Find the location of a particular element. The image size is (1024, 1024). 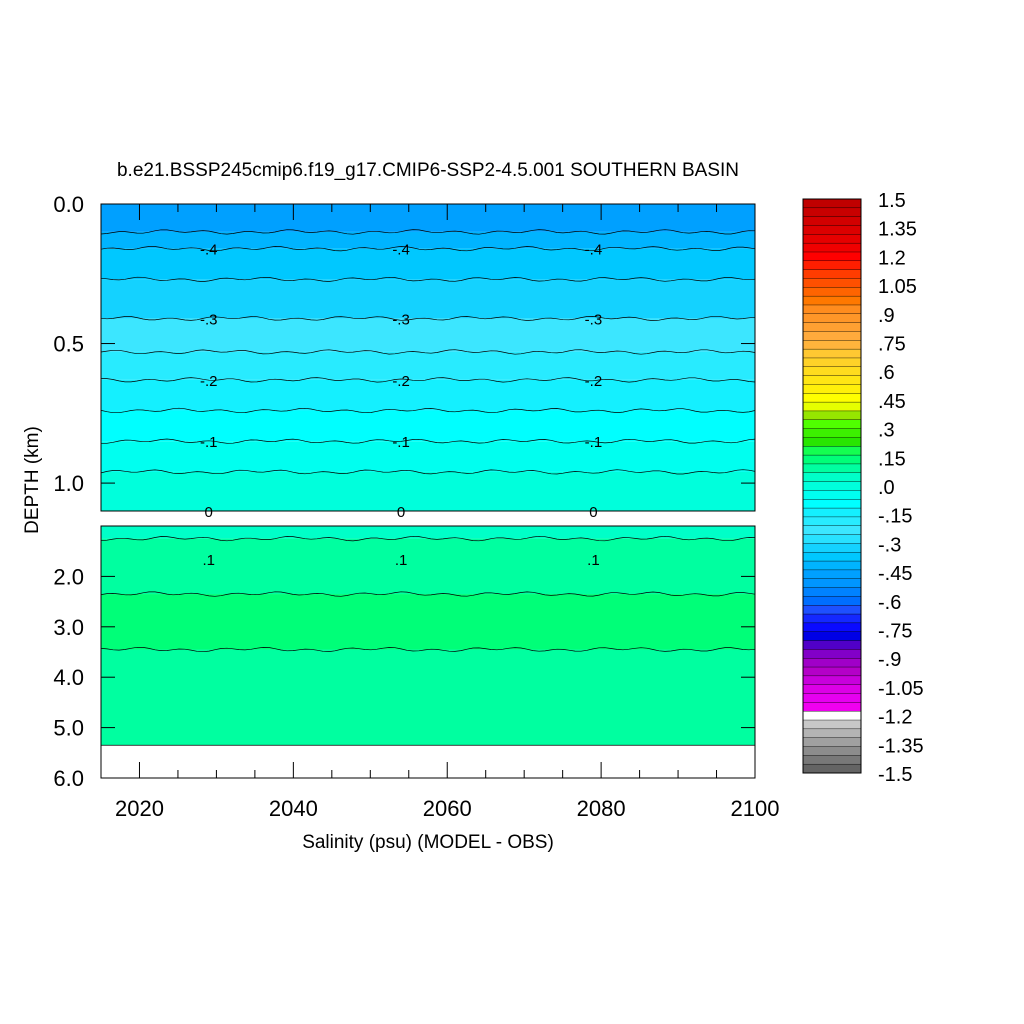

colorbar-label: -.15 is located at coordinates (895, 517).